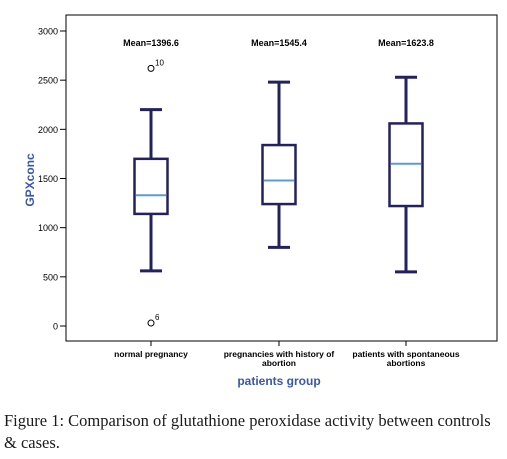  I want to click on x-tick-label-line: abortions, so click(406, 363).